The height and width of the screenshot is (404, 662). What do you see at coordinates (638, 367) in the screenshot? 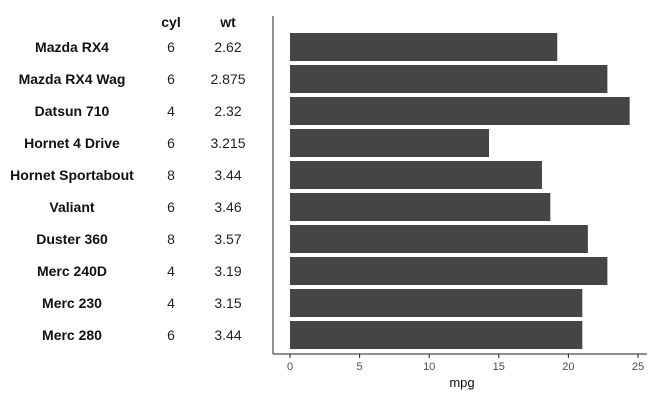
I see `x-tick-label: 25` at bounding box center [638, 367].